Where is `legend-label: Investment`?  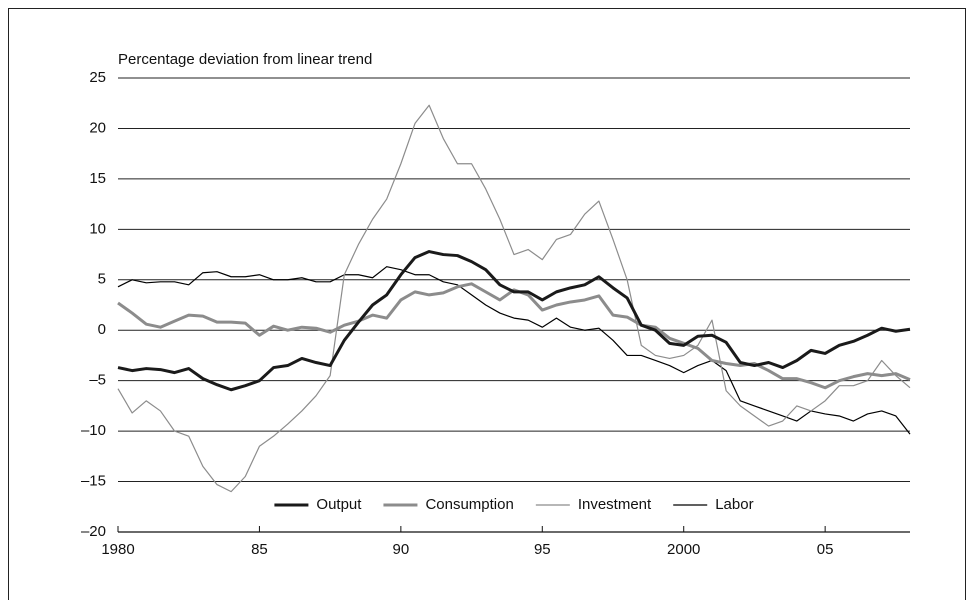
legend-label: Investment is located at coordinates (615, 504).